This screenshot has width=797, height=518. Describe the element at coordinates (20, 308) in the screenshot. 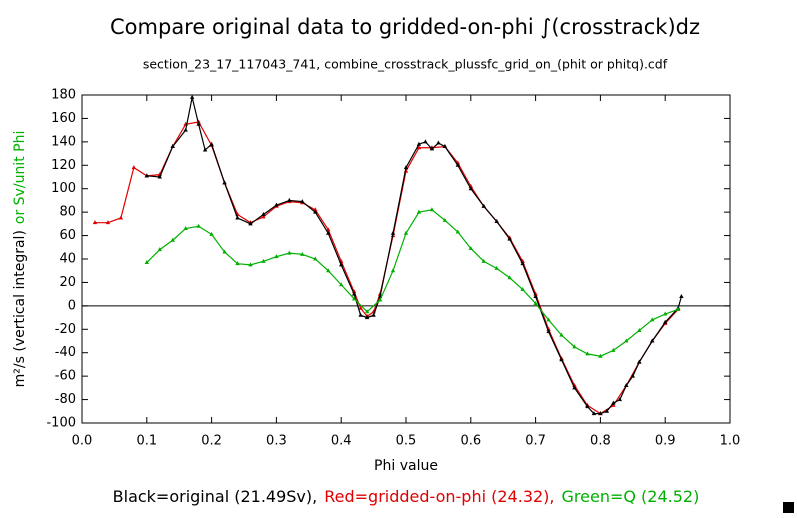

I see `y-axis-label-part: m²/s (vertical integral)` at that location.